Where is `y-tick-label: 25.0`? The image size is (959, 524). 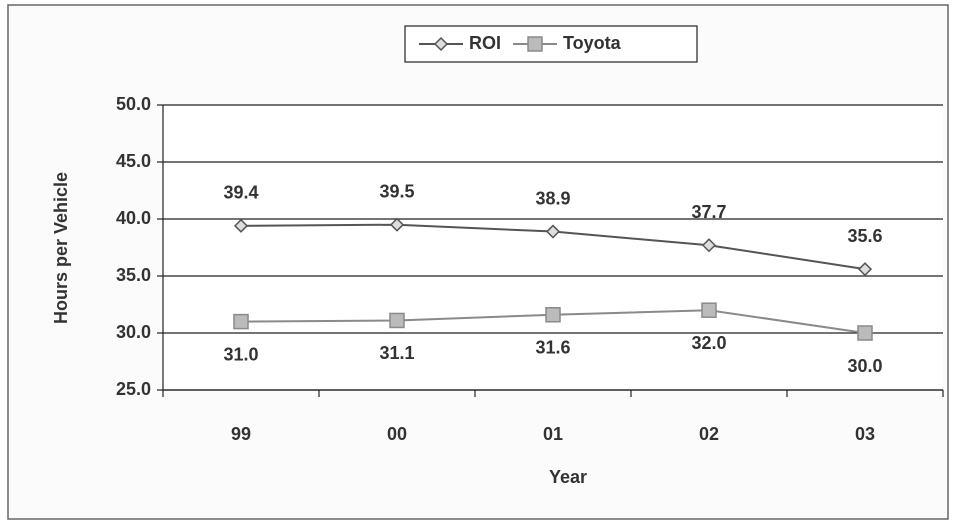
y-tick-label: 25.0 is located at coordinates (133, 389).